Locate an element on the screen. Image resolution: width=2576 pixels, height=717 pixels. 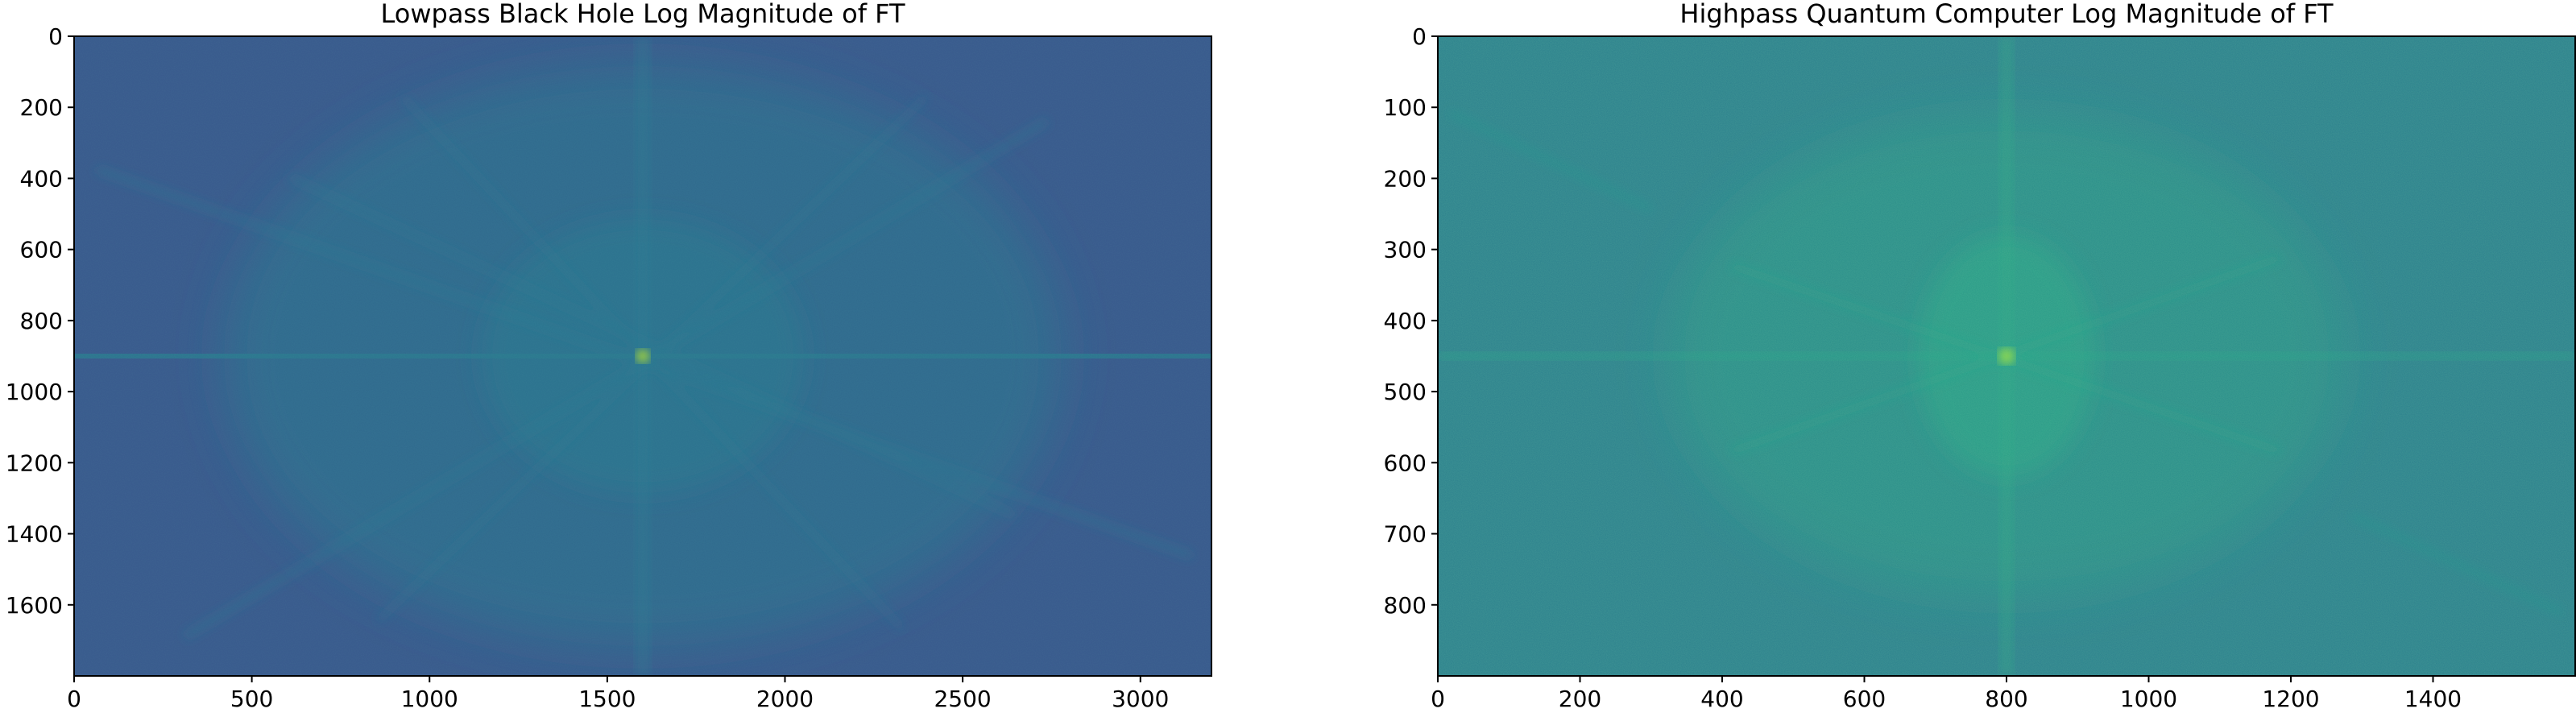
x-tick-label: 1200 is located at coordinates (2290, 699).